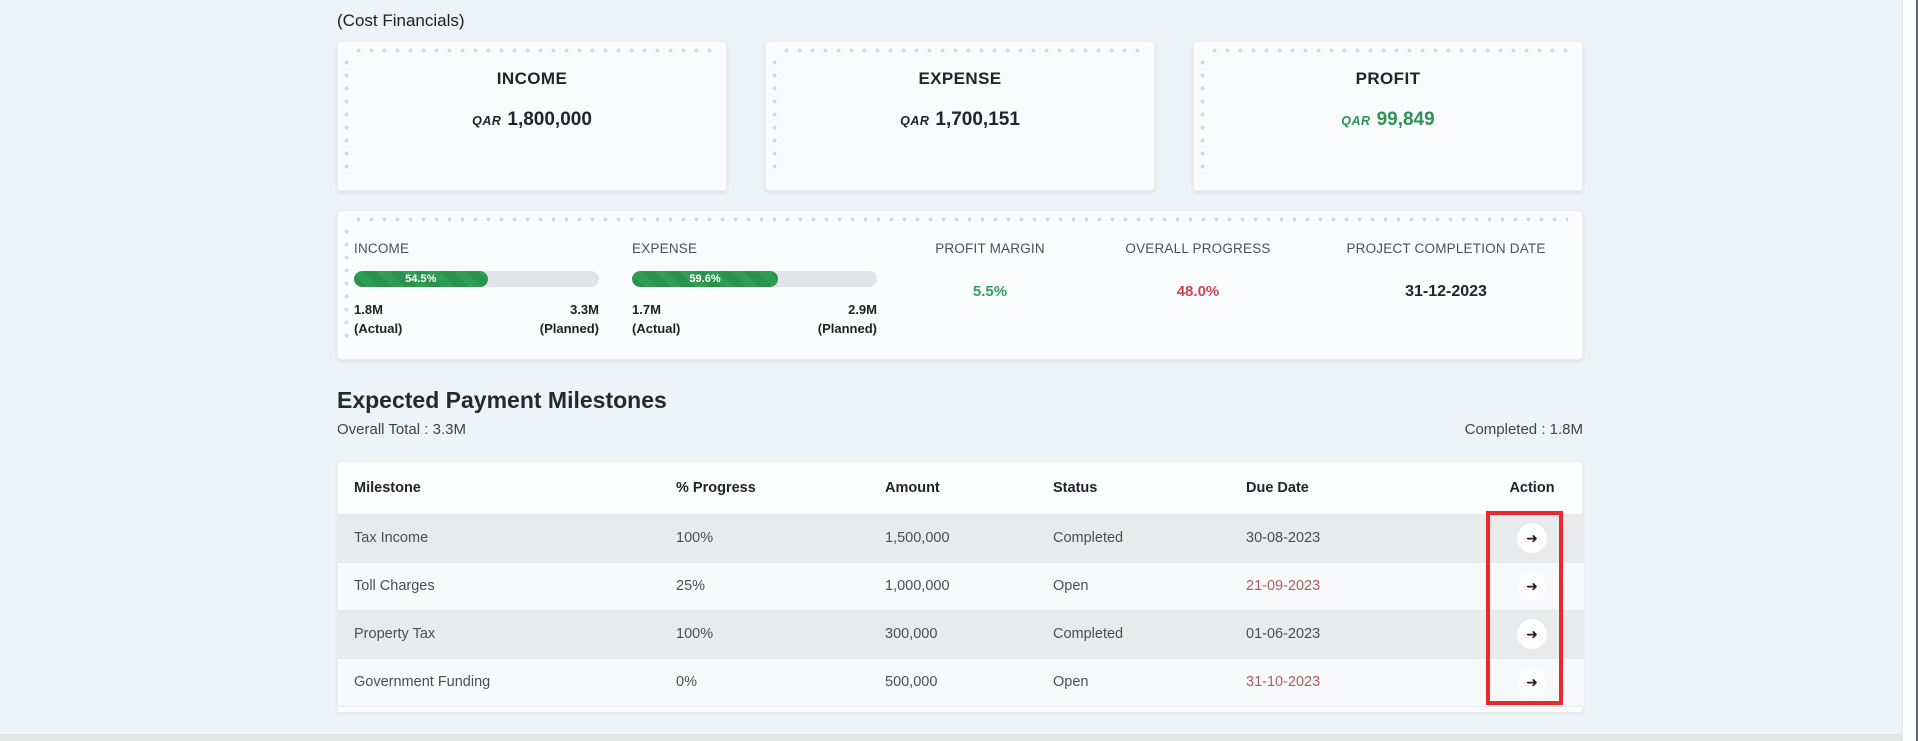  I want to click on due-date-cell: 31-10-2023, so click(1362, 682).